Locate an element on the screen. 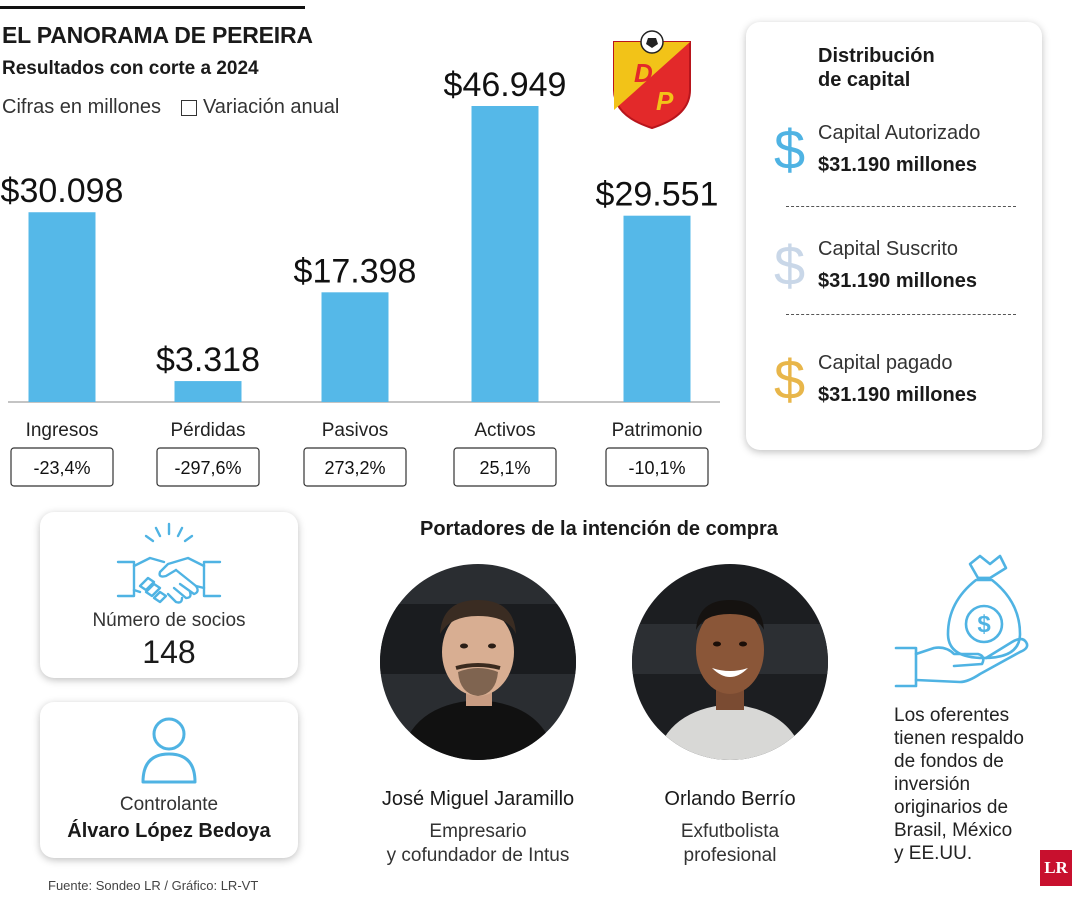 The width and height of the screenshot is (1080, 900). page-subtitle: Resultados con corte a 2024 is located at coordinates (130, 68).